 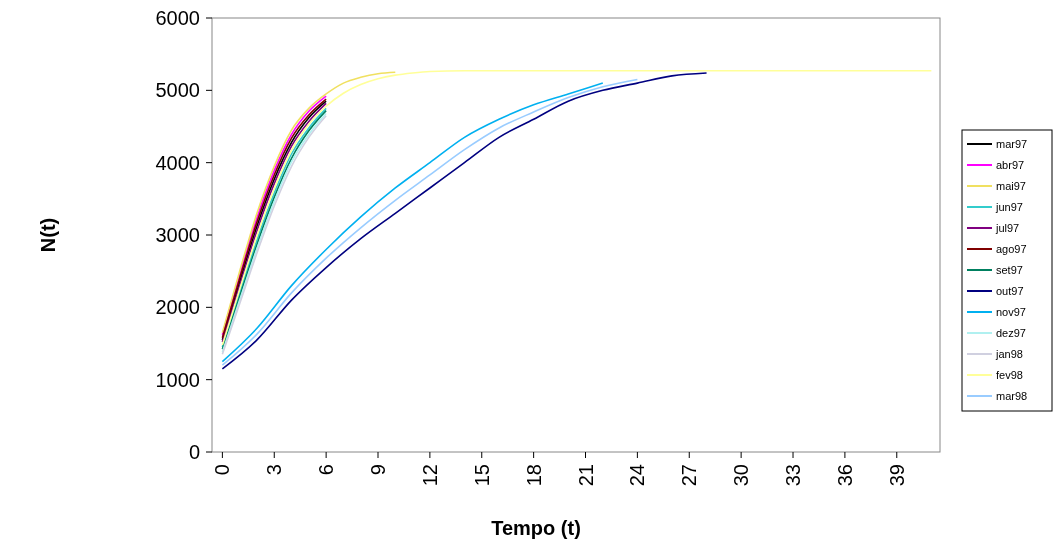 I want to click on legend-label: jul97, so click(x=1007, y=227).